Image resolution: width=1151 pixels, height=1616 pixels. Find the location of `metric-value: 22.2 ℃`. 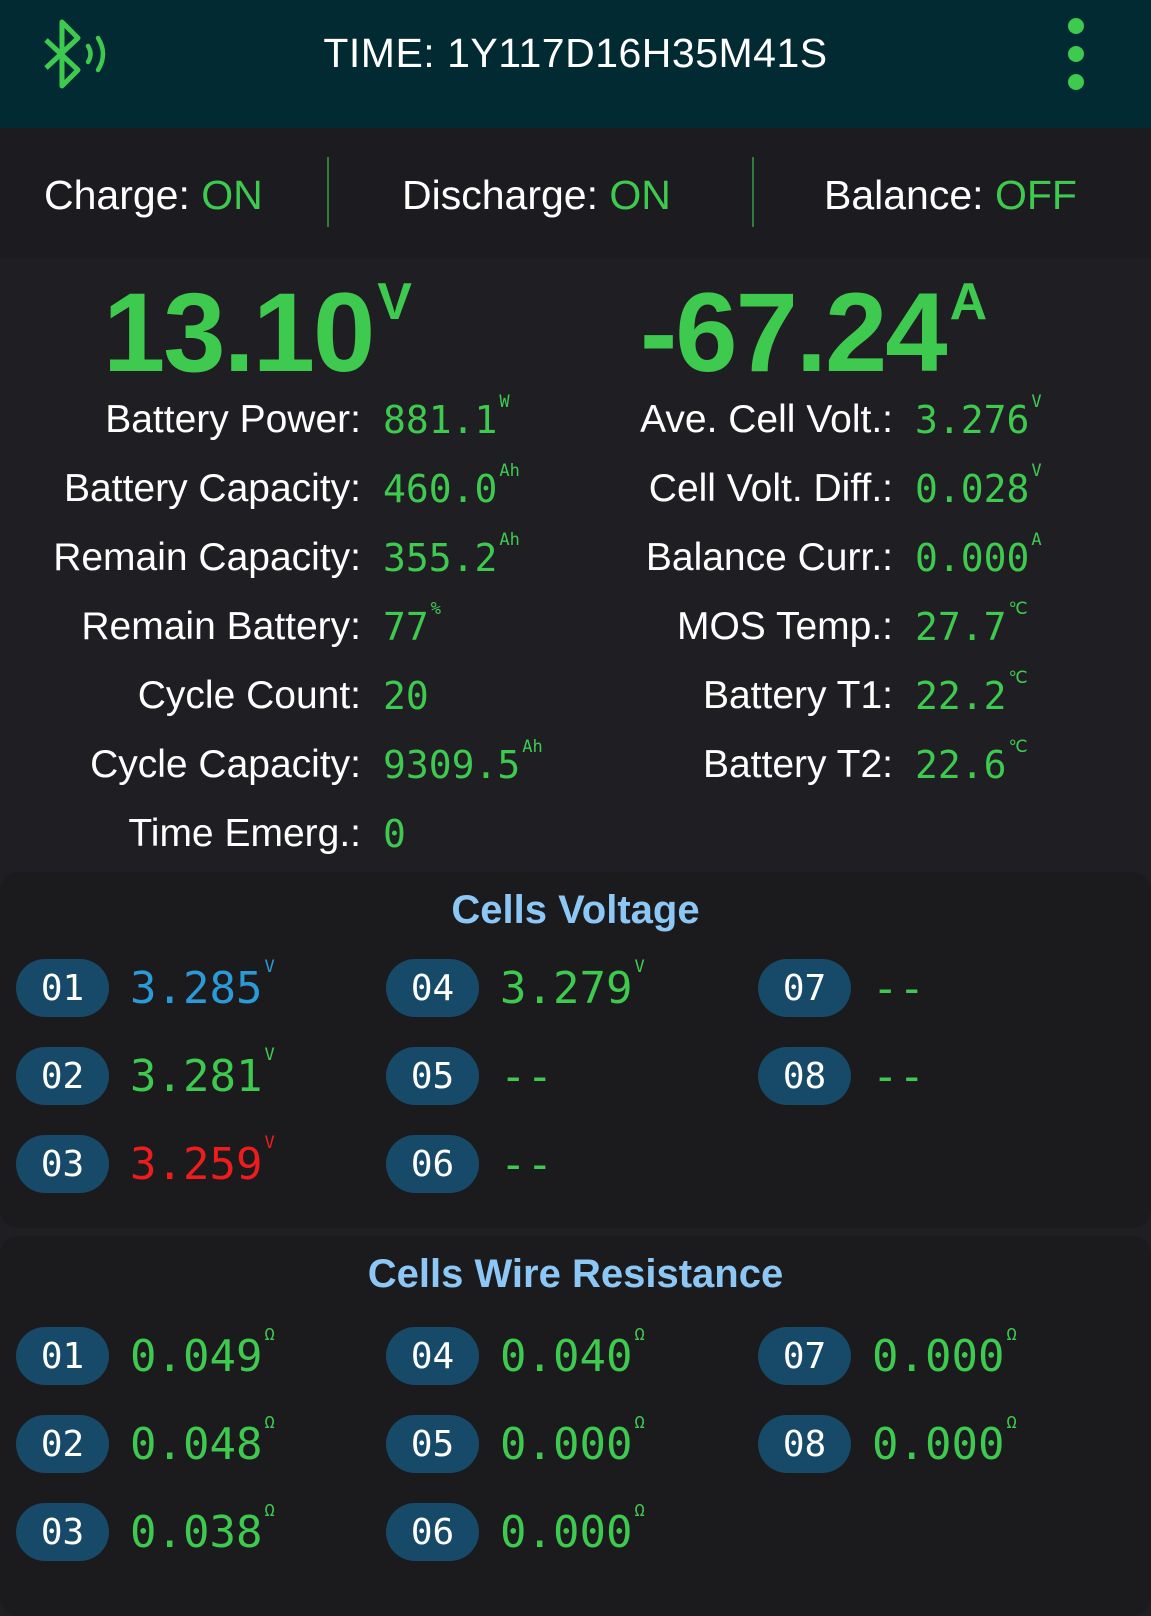

metric-value: 22.2 ℃ is located at coordinates (971, 693).